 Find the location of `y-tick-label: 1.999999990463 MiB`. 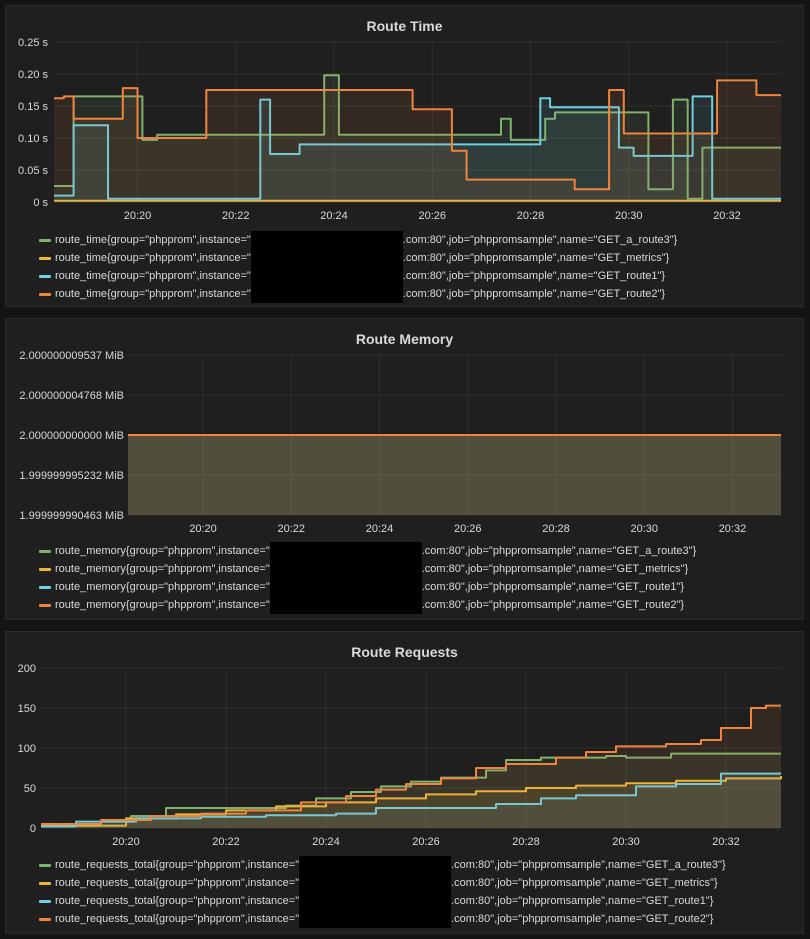

y-tick-label: 1.999999990463 MiB is located at coordinates (71, 516).